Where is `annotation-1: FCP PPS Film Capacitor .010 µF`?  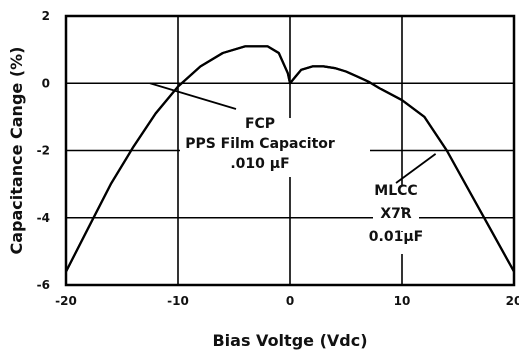 annotation-1: FCP PPS Film Capacitor .010 µF is located at coordinates (259, 129).